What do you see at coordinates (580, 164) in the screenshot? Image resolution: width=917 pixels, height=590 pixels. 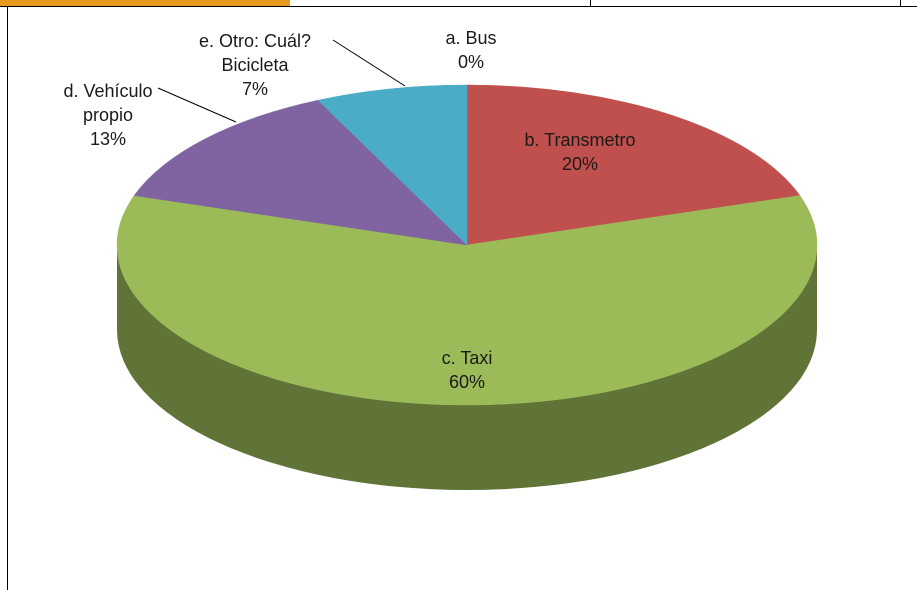 I see `slice-value: 20%` at bounding box center [580, 164].